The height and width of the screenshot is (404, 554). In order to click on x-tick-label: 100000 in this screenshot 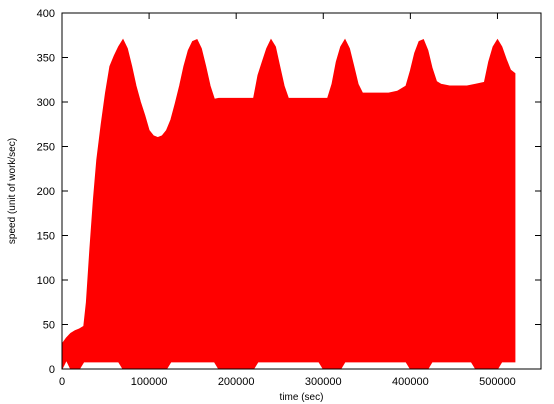, I will do `click(149, 382)`.